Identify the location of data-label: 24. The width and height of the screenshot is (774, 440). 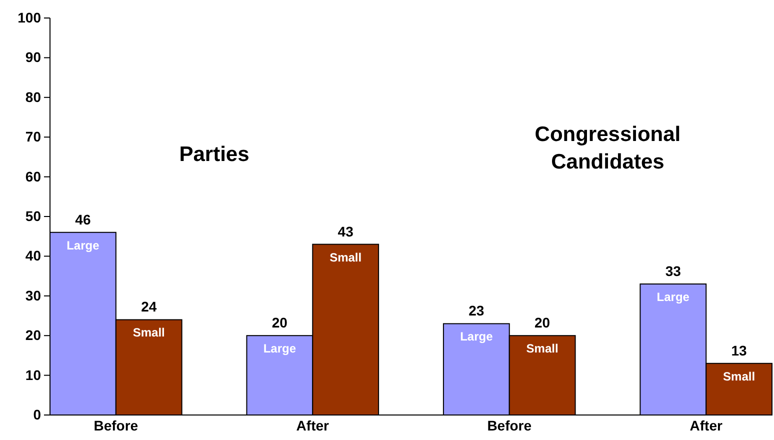
(149, 306).